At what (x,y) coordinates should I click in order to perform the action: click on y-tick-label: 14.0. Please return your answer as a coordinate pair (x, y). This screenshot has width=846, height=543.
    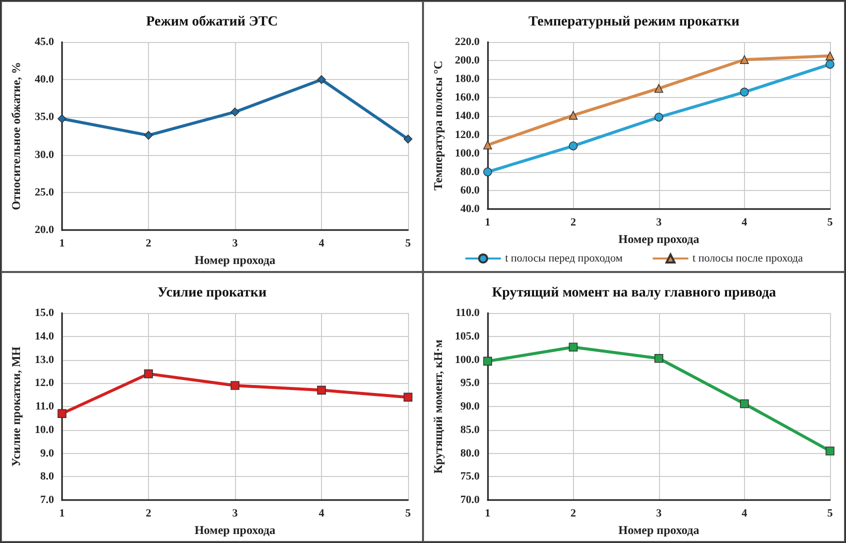
    Looking at the image, I should click on (44, 336).